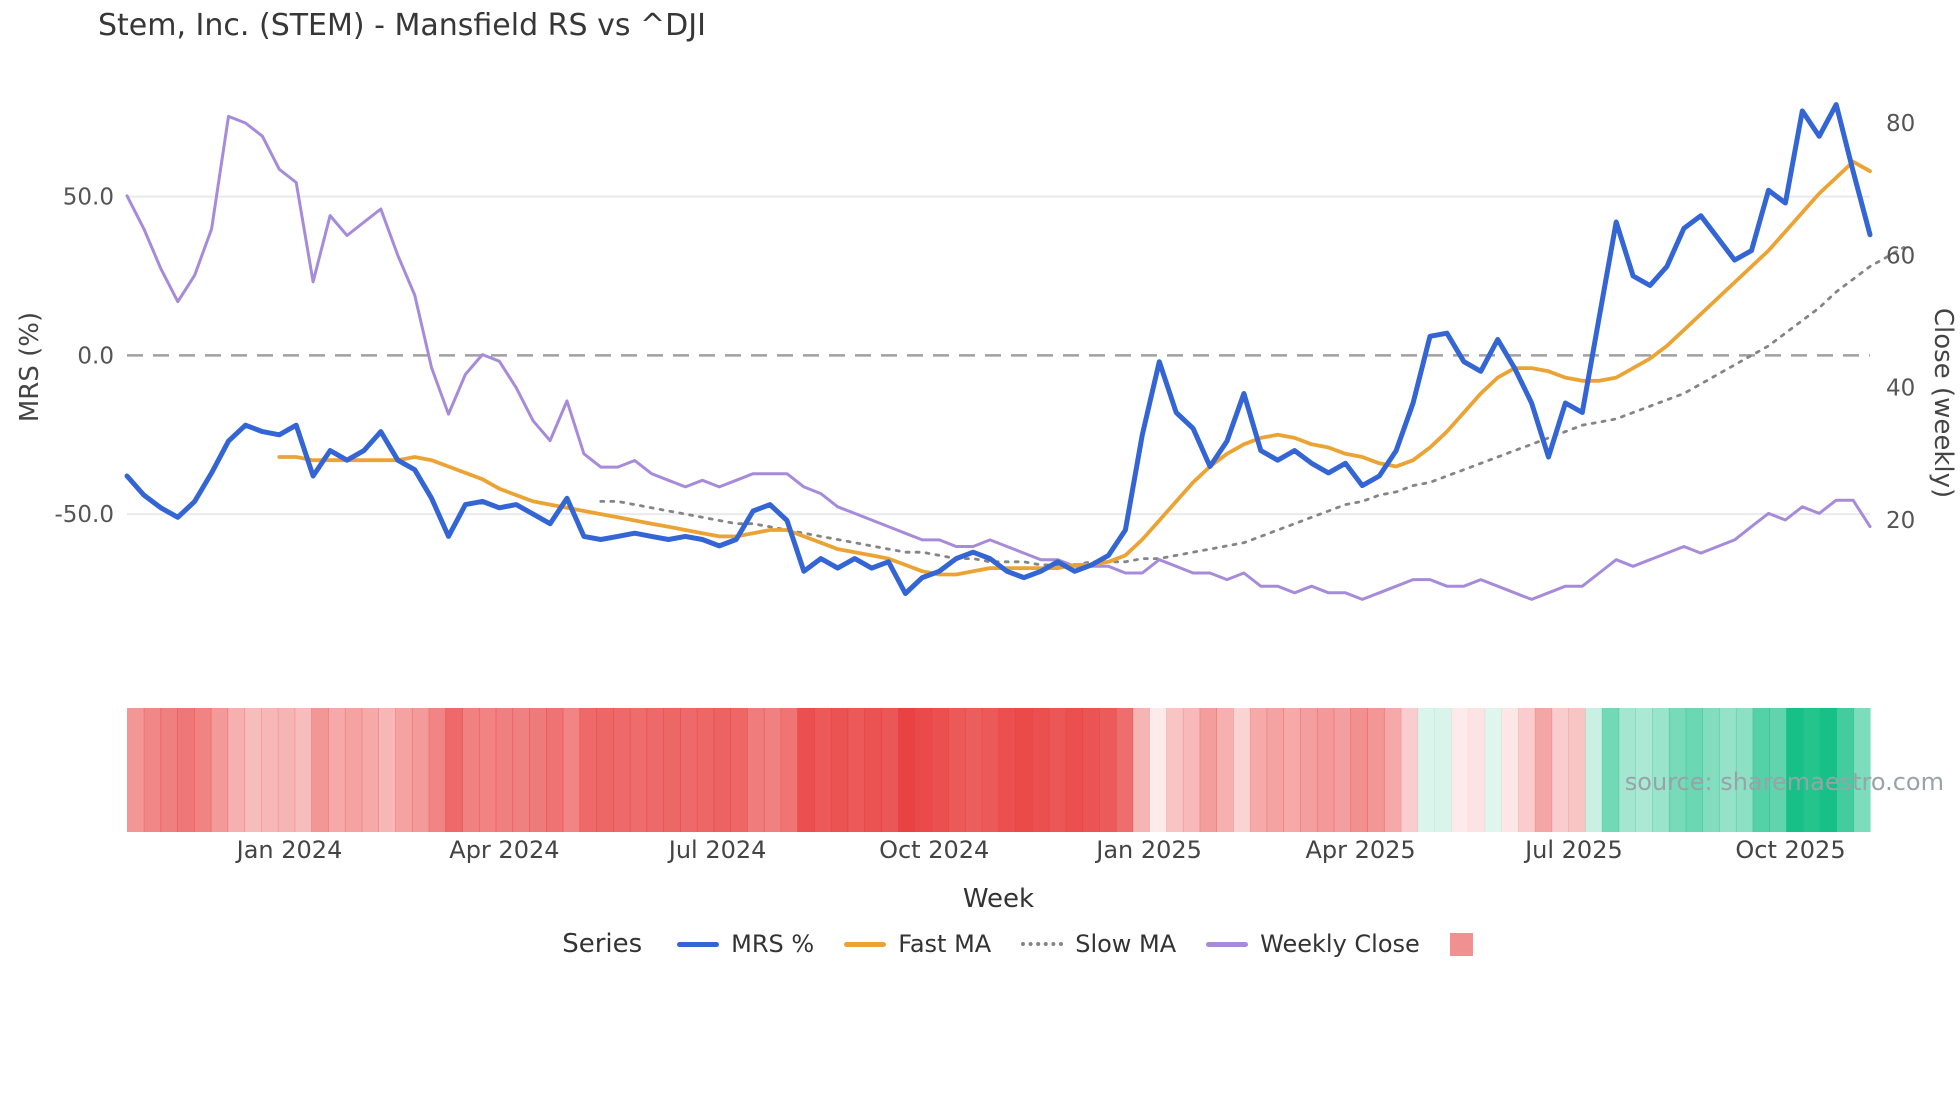 The height and width of the screenshot is (1102, 1960). I want to click on legend-label: Slow MA, so click(1126, 944).